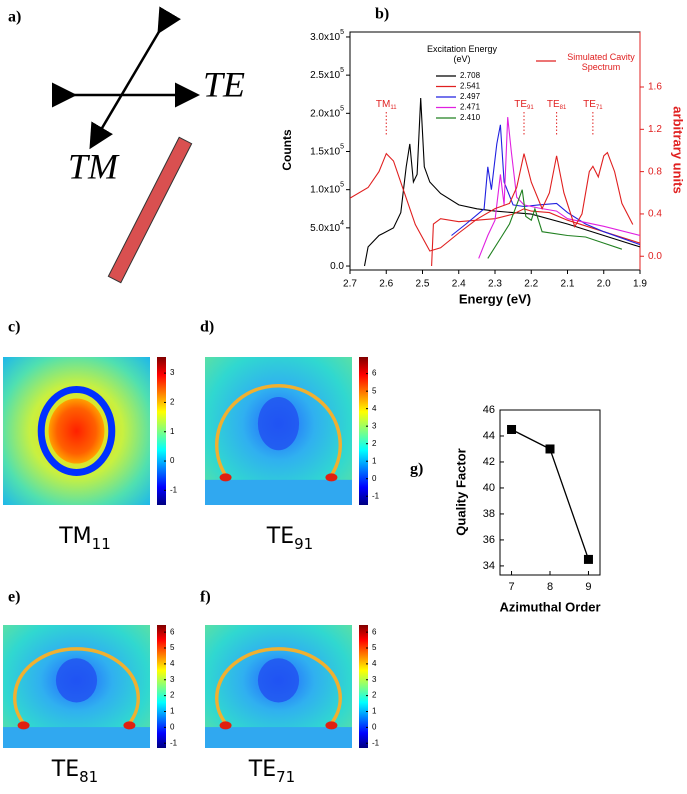  I want to click on y-tick-label: 1.5x10⁵, so click(327, 150).